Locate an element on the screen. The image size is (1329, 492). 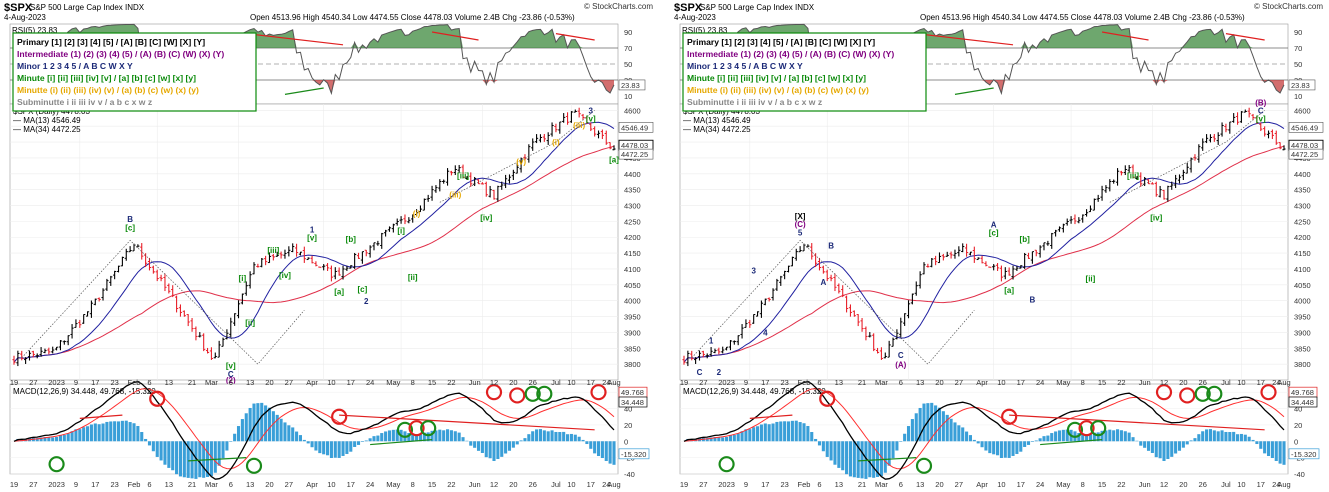
wave-label: [c] is located at coordinates (130, 227).